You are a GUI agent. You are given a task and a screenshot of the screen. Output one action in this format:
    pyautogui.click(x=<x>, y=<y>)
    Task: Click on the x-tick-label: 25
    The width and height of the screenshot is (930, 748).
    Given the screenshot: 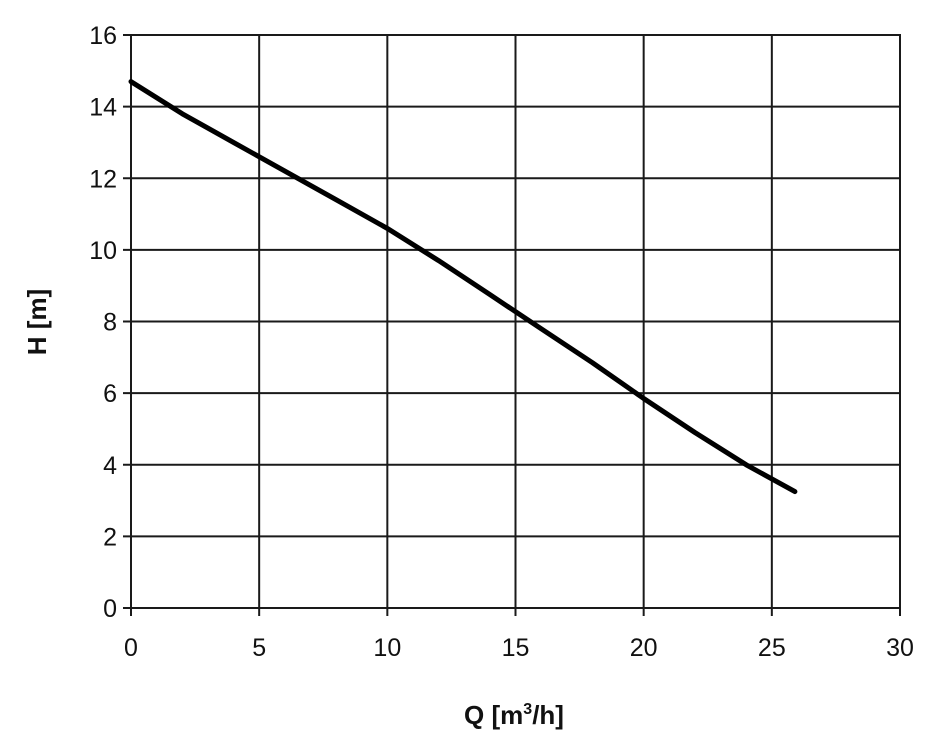 What is the action you would take?
    pyautogui.click(x=772, y=648)
    